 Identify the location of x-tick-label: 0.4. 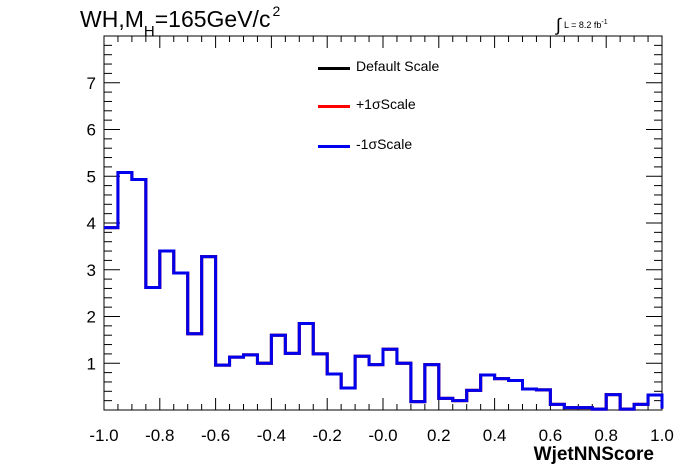
(495, 435).